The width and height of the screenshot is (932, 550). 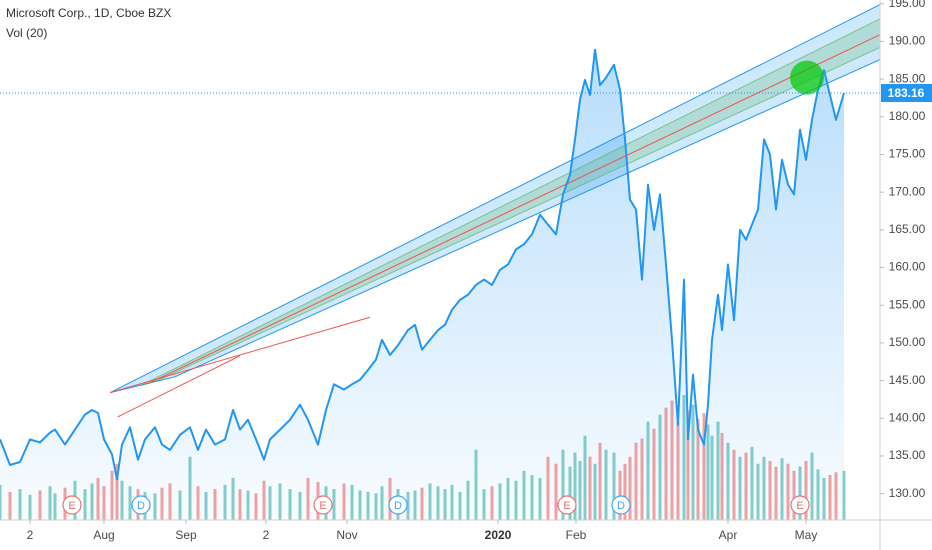 What do you see at coordinates (728, 535) in the screenshot?
I see `x-tick-label: Apr` at bounding box center [728, 535].